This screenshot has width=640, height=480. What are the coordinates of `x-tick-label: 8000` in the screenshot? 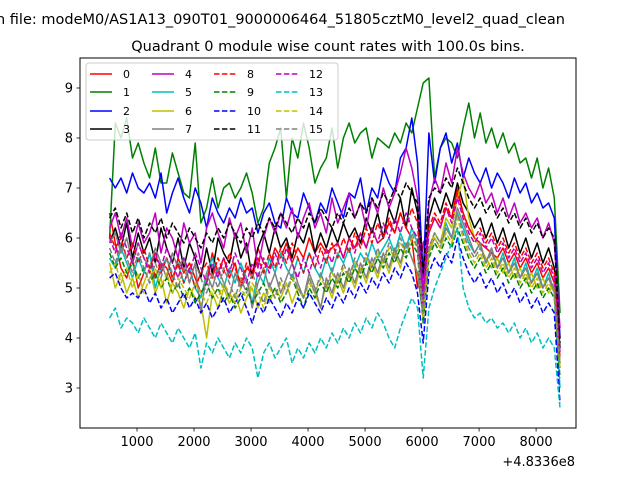 It's located at (536, 442).